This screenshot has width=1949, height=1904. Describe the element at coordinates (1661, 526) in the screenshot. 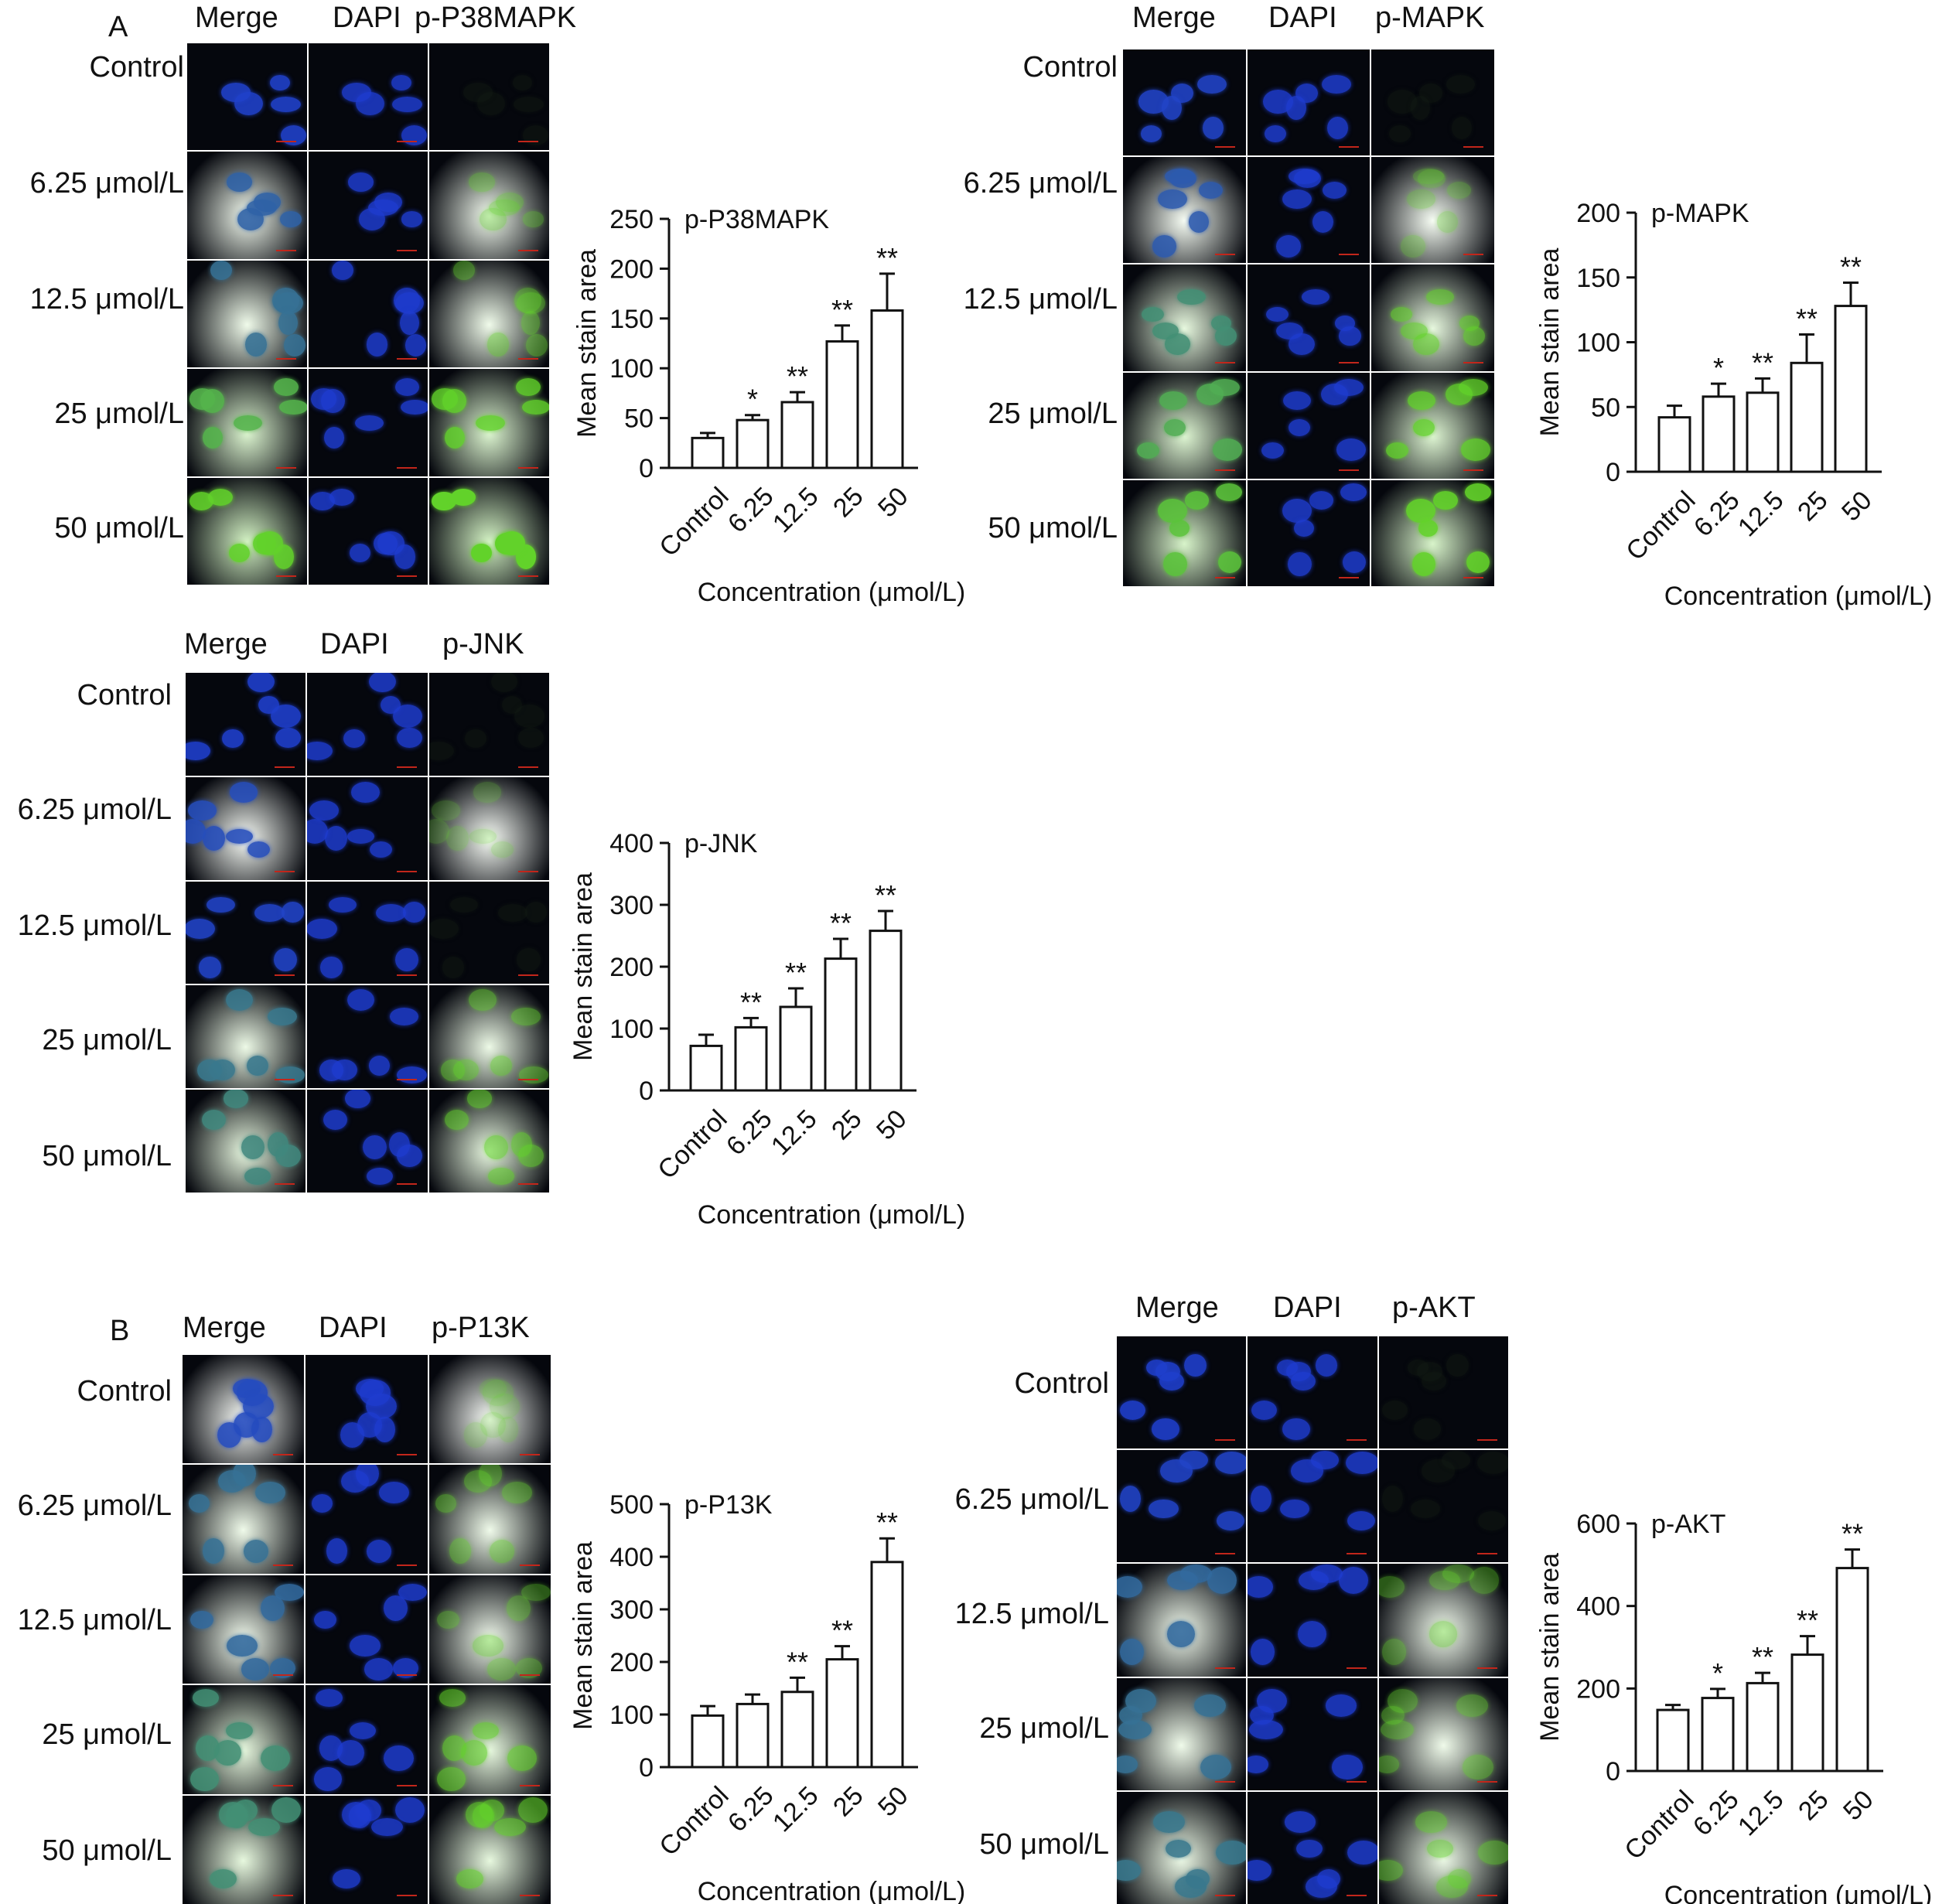

I see `x-tick-label: Control` at that location.